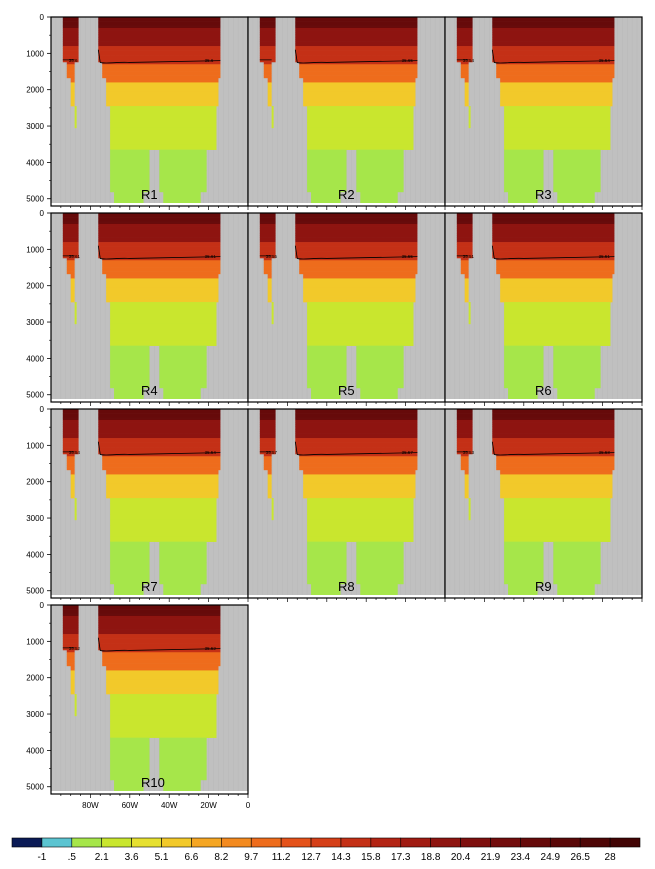  Describe the element at coordinates (401, 857) in the screenshot. I see `colorbar-label: 17.3` at that location.